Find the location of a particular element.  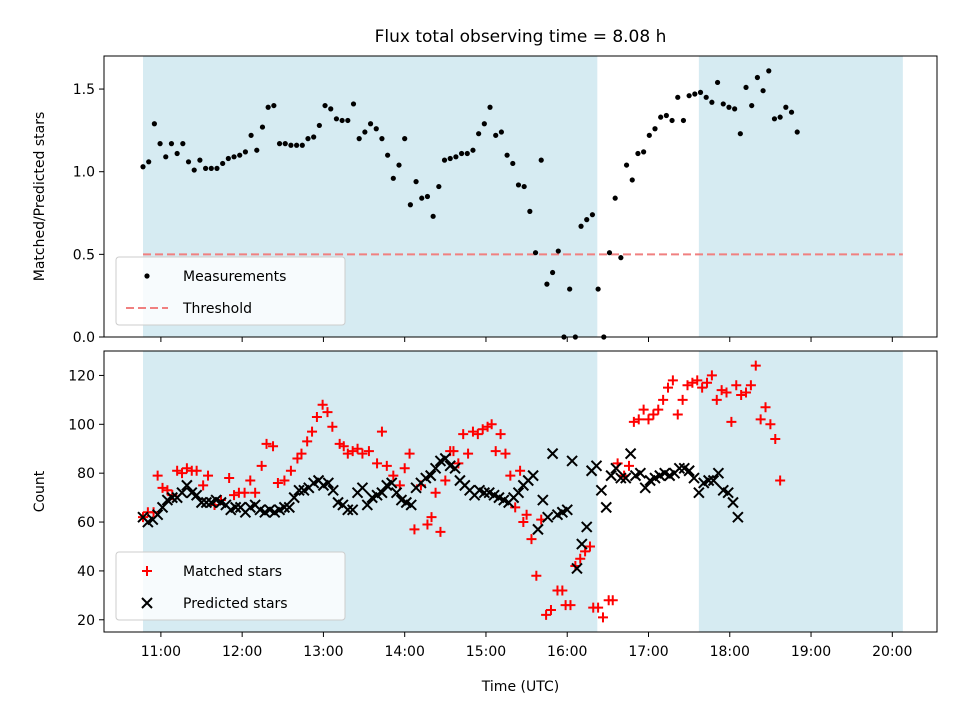

y-tick-label: 100 is located at coordinates (81, 425).